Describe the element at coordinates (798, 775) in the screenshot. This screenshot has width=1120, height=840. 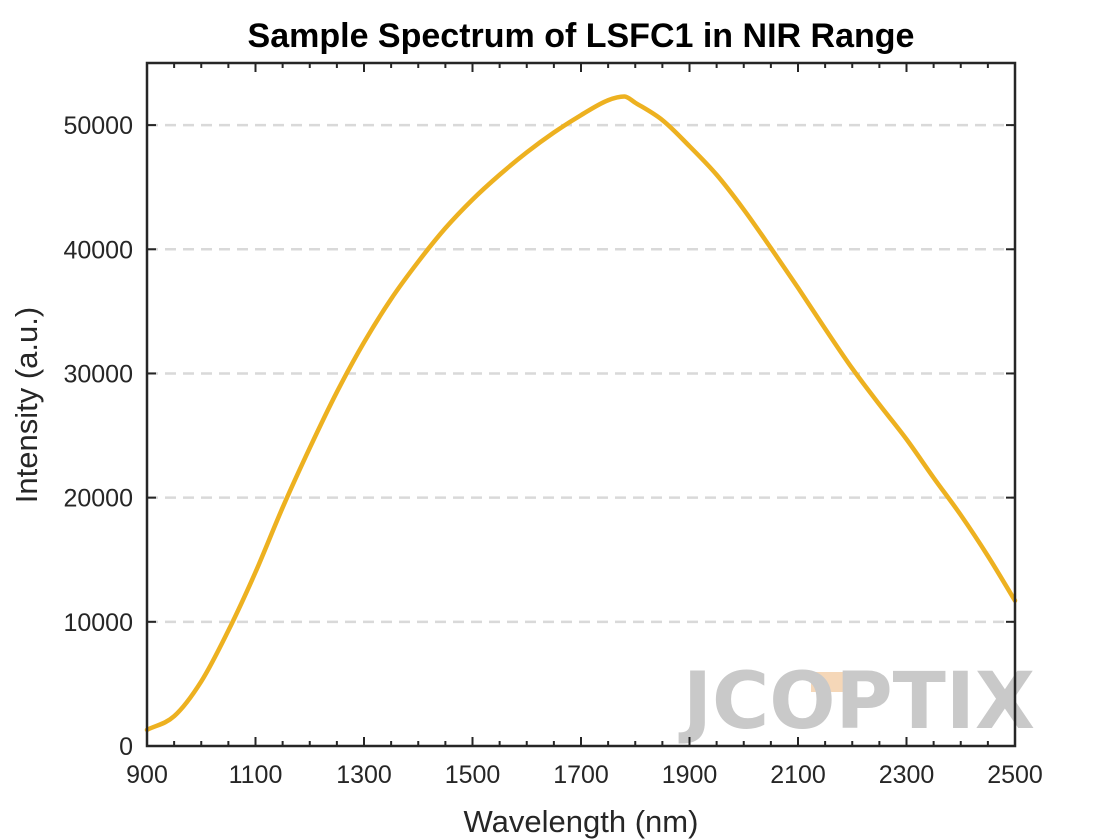
I see `x-tick-label: 2100` at that location.